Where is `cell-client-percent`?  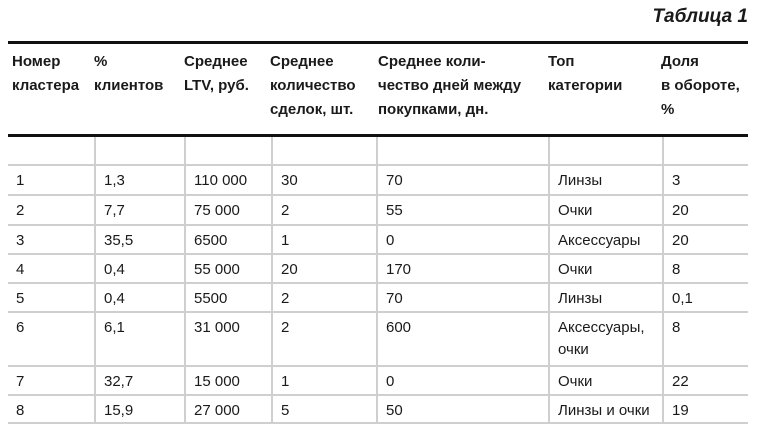 cell-client-percent is located at coordinates (139, 151).